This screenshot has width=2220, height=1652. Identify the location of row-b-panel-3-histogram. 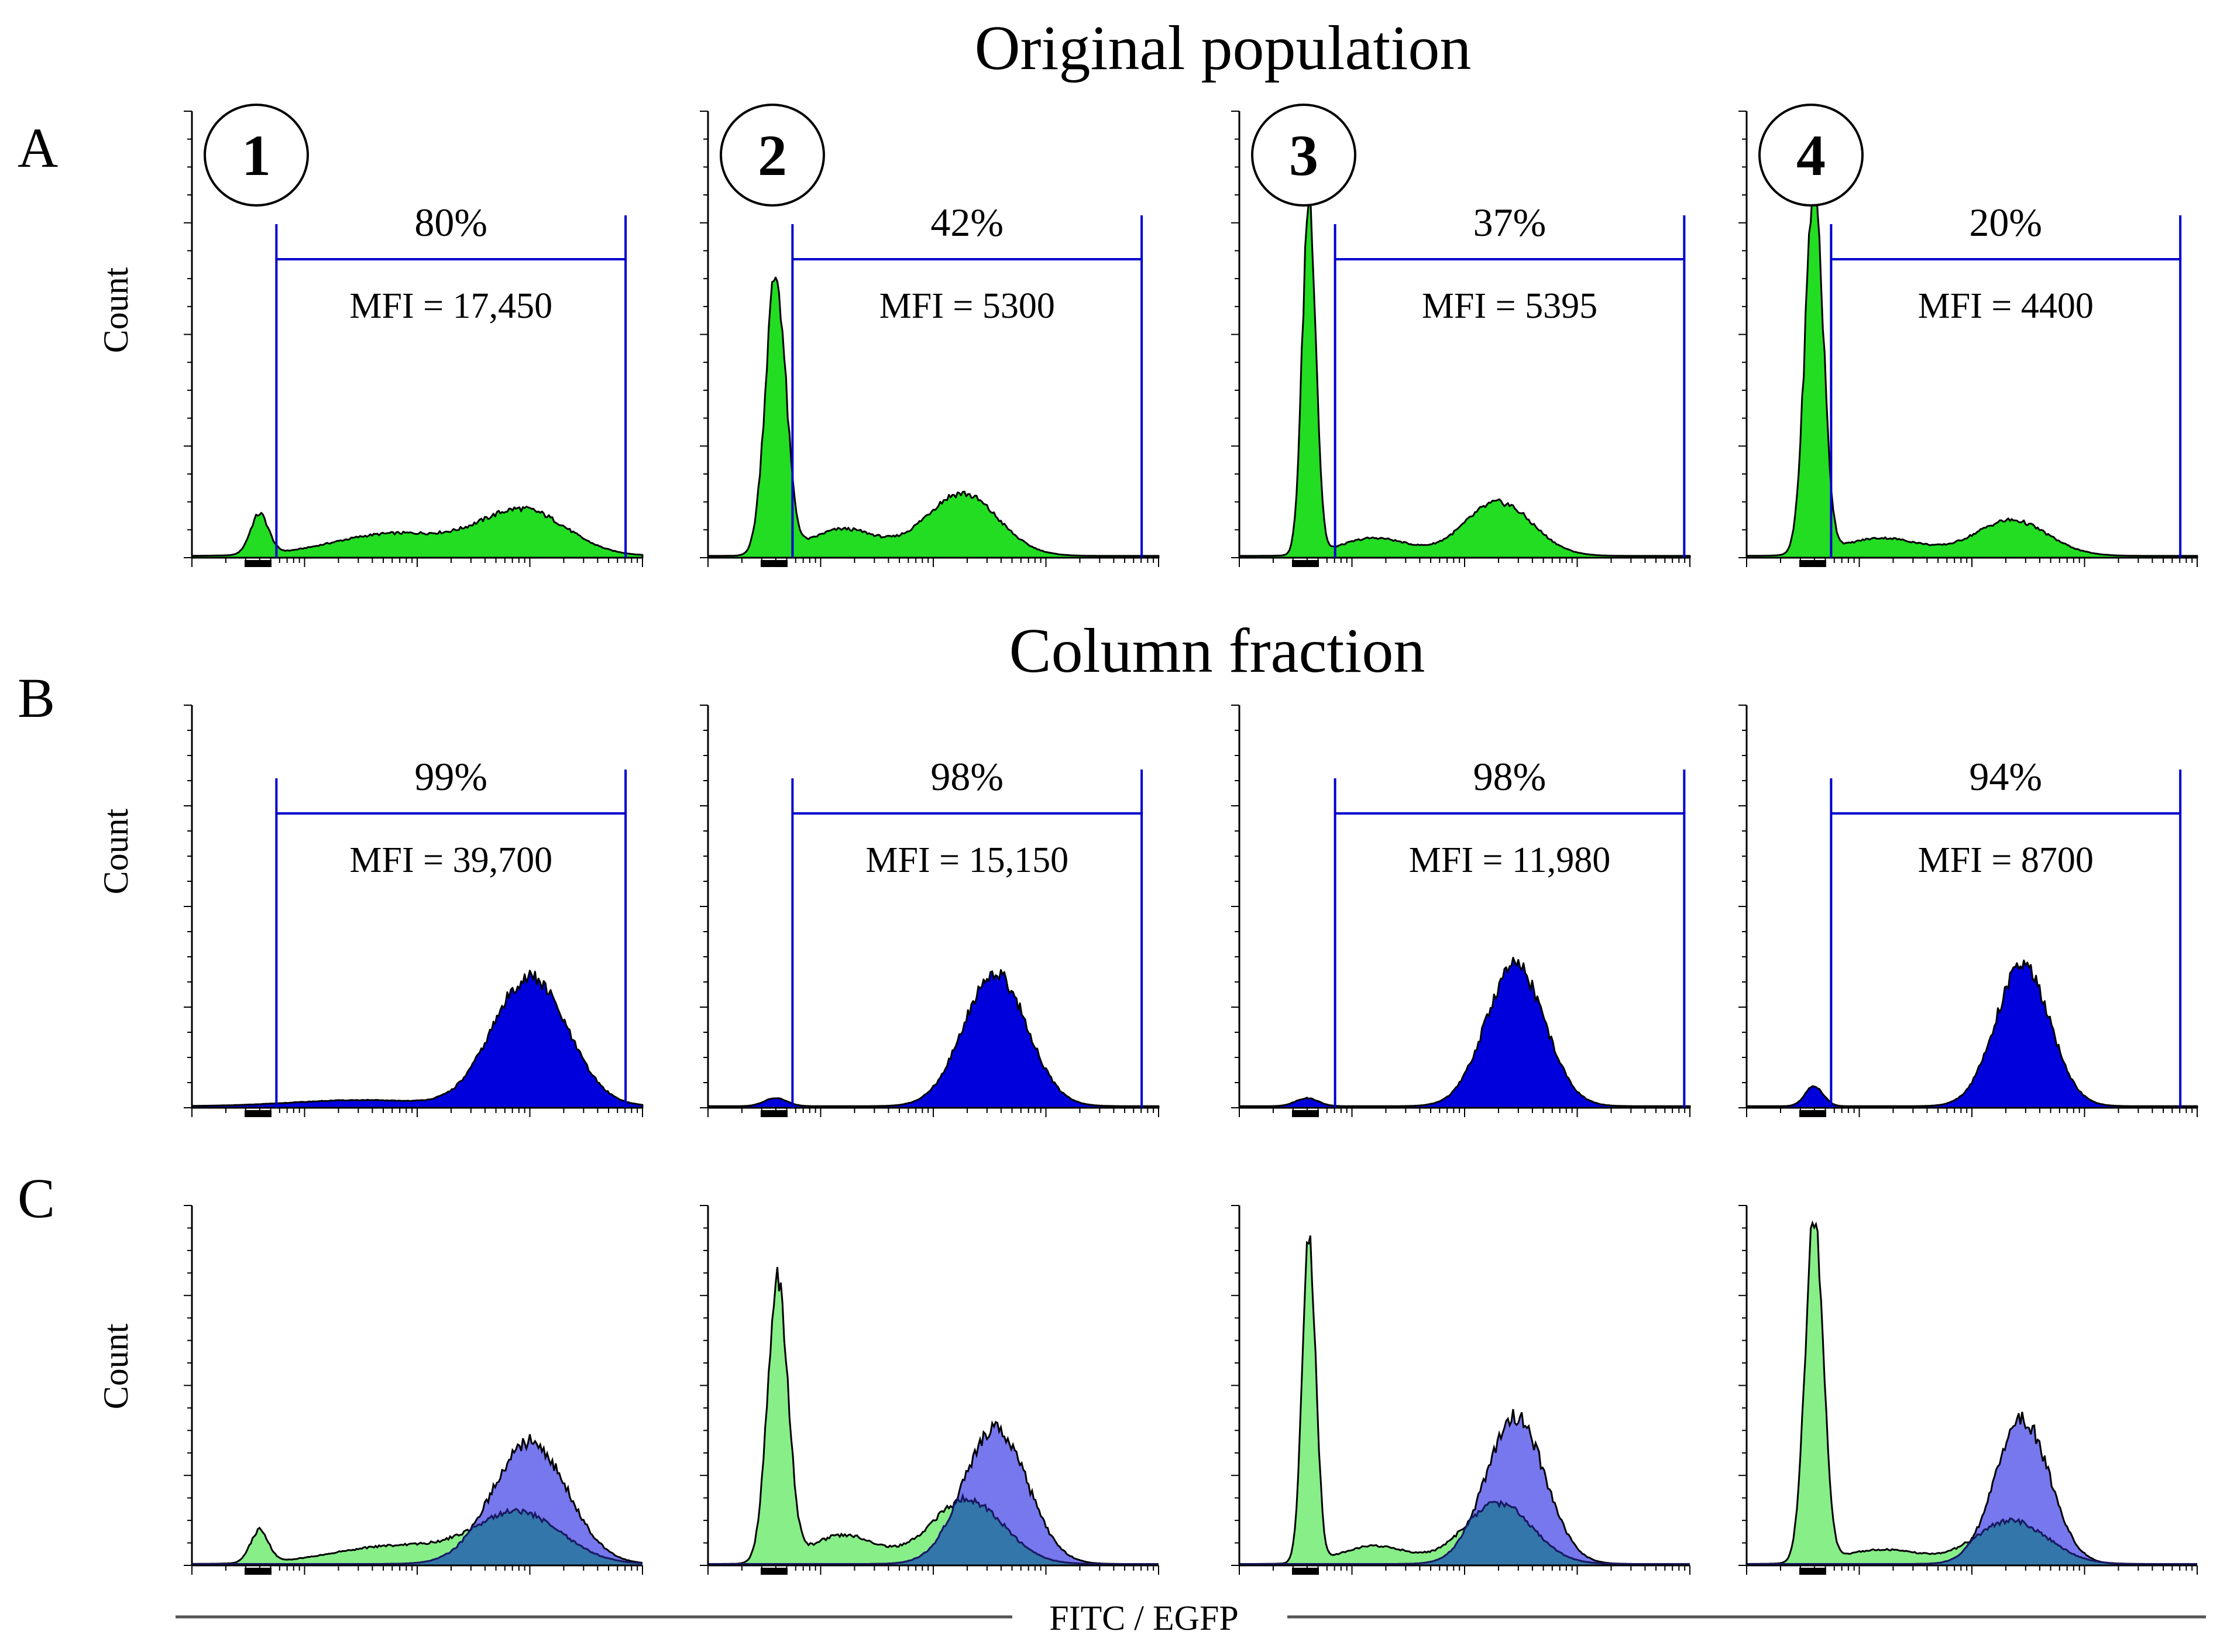
(1464, 1033).